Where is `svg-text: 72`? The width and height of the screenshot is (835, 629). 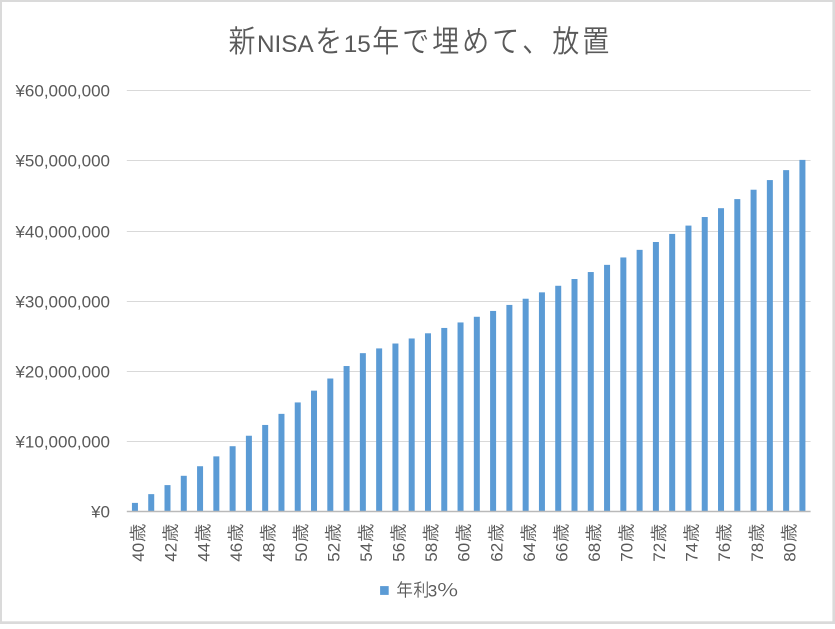
svg-text: 72 is located at coordinates (659, 552).